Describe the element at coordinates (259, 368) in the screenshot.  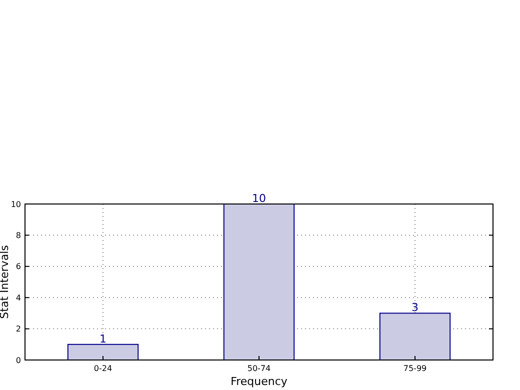
I see `x-tick-label: 50-74` at that location.